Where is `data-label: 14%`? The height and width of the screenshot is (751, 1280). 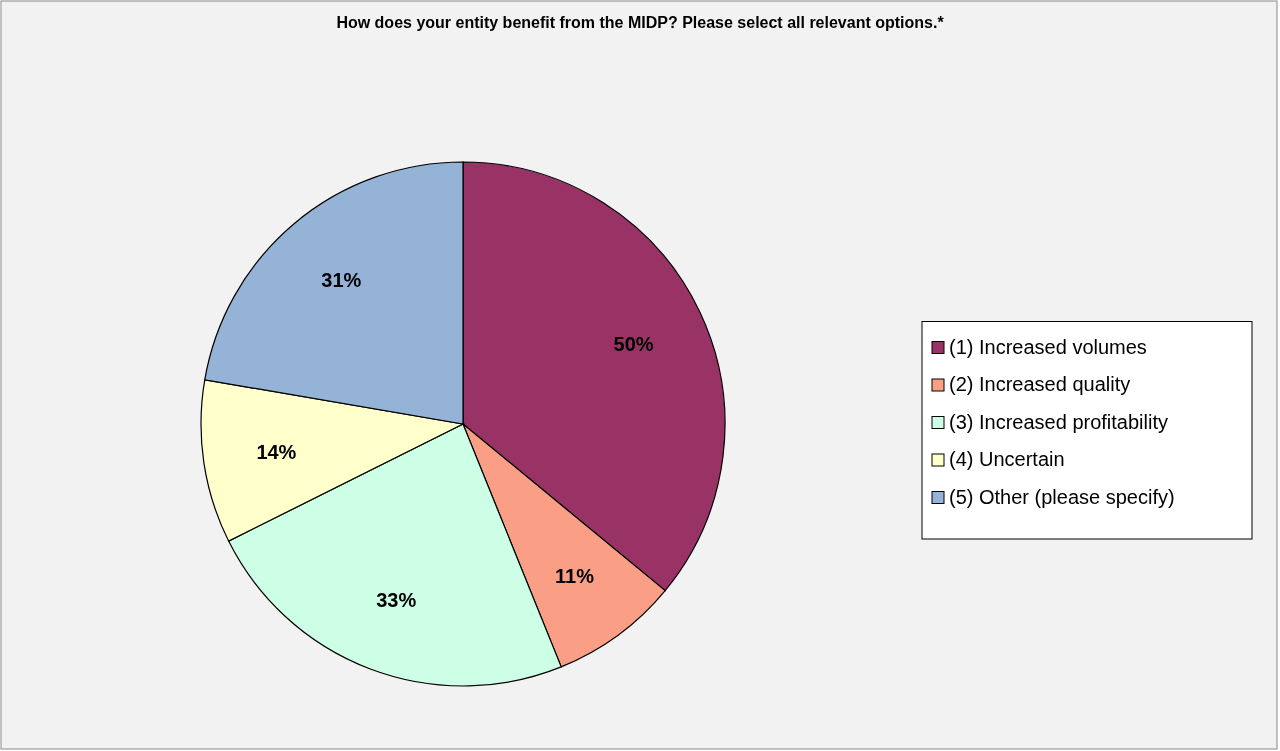
data-label: 14% is located at coordinates (276, 451).